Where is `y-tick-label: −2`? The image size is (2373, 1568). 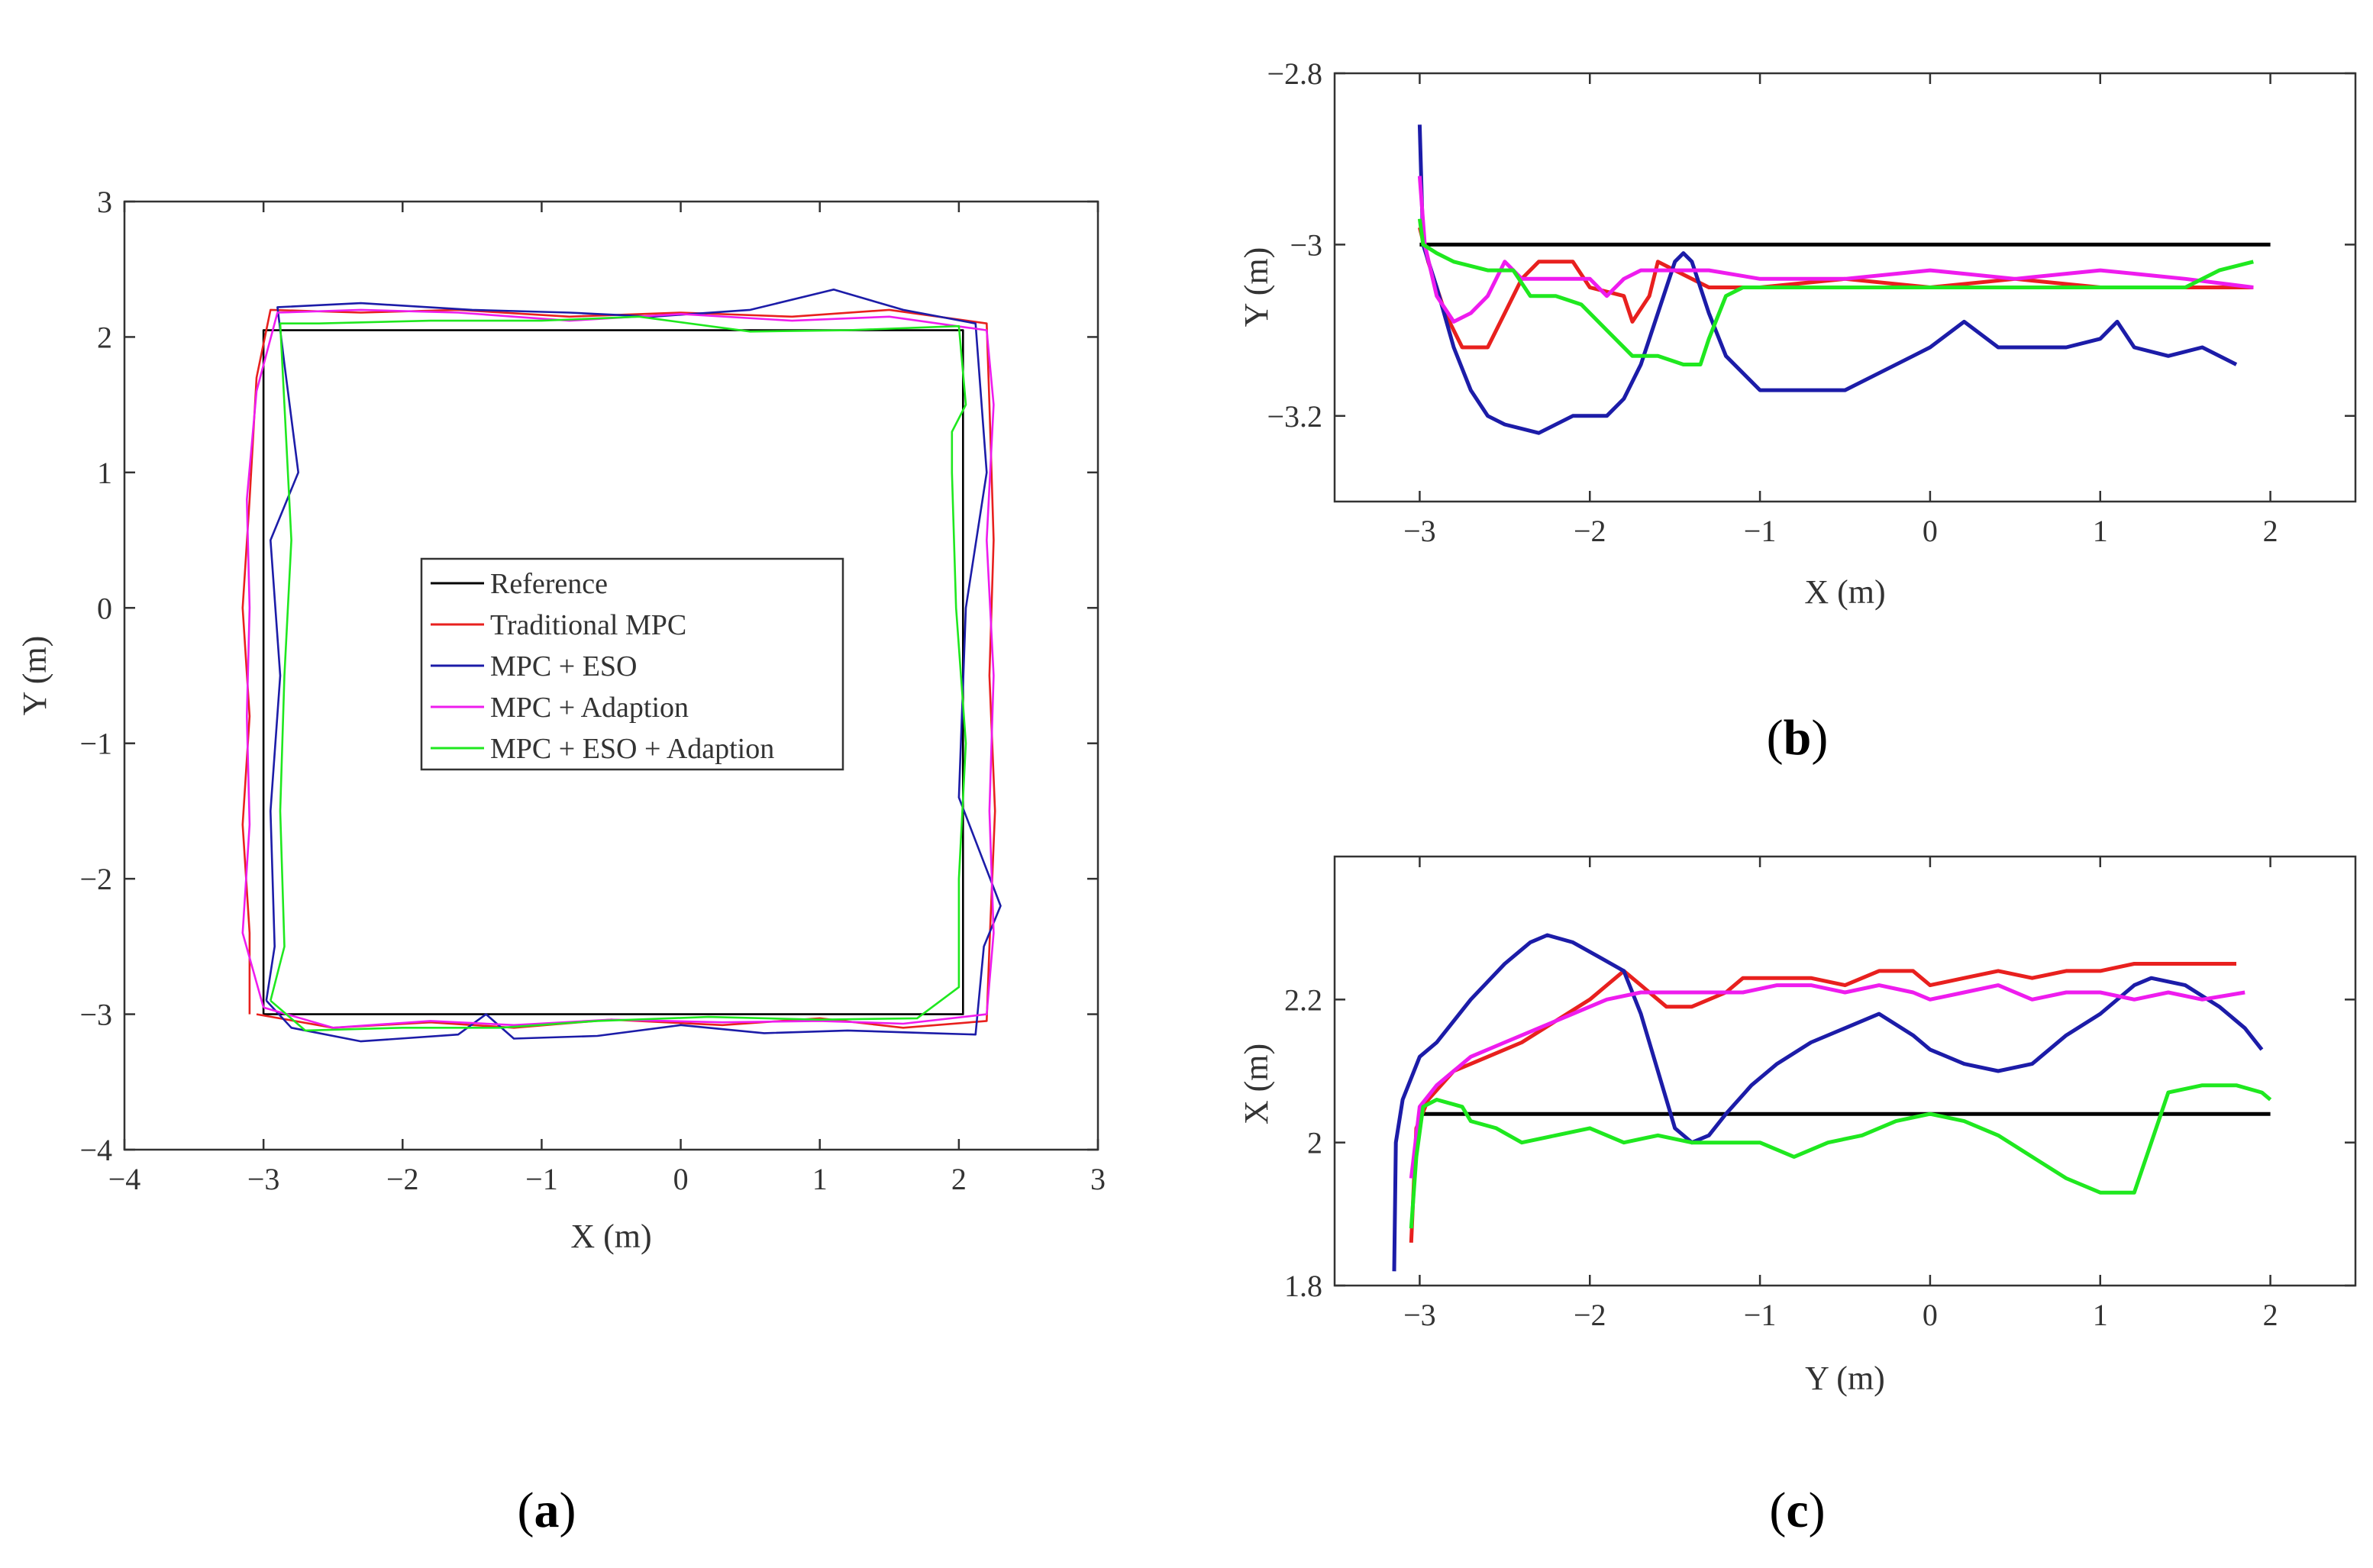 y-tick-label: −2 is located at coordinates (95, 879).